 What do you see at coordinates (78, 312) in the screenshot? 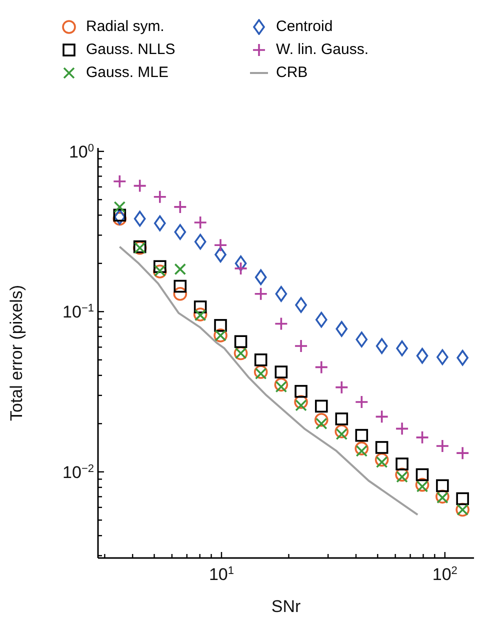
I see `y-tick-label: 10$^{−1}$` at bounding box center [78, 312].